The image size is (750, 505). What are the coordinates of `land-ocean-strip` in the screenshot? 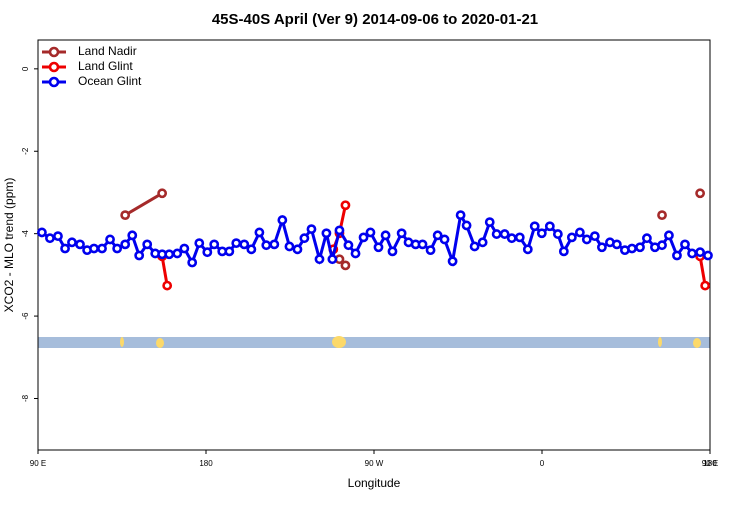 It's located at (374, 342).